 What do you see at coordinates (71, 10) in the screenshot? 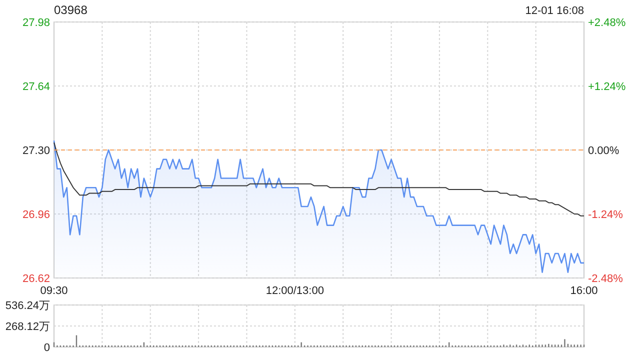
I see `chart-title: 03968` at bounding box center [71, 10].